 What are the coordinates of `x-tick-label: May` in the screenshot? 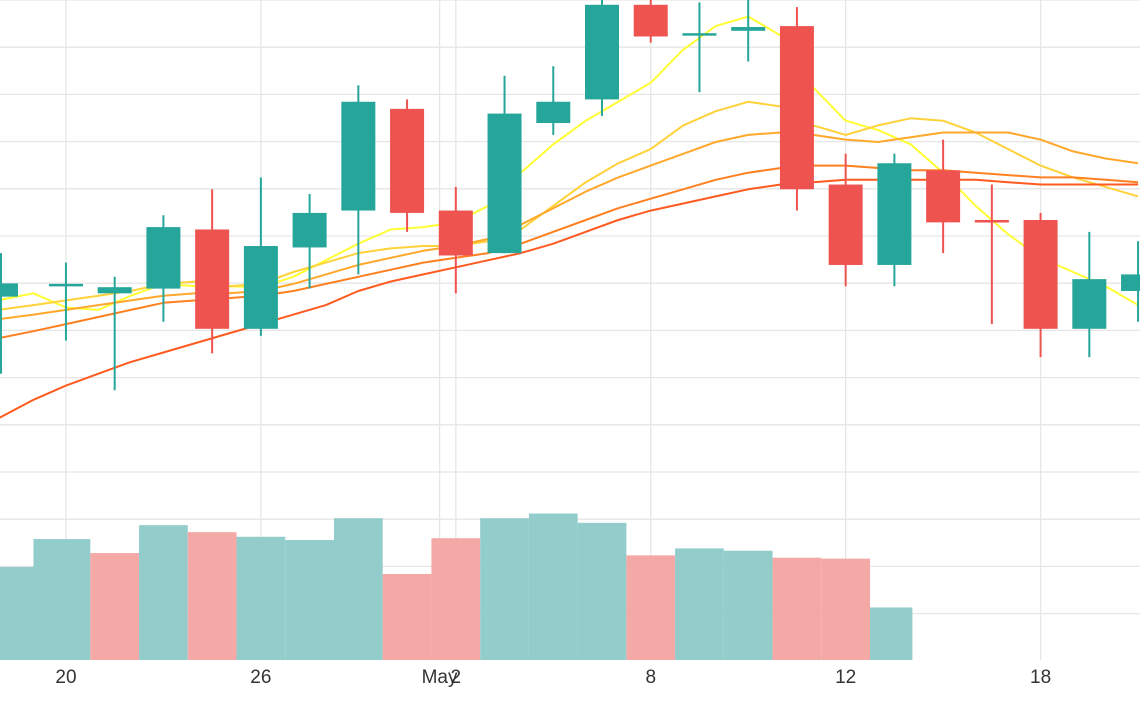 It's located at (440, 677).